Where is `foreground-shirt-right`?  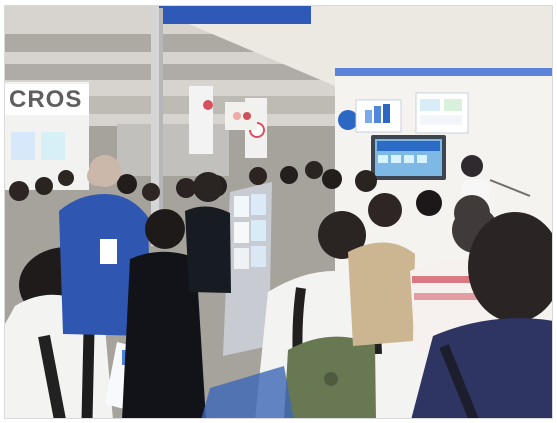 foreground-shirt-right is located at coordinates (481, 368).